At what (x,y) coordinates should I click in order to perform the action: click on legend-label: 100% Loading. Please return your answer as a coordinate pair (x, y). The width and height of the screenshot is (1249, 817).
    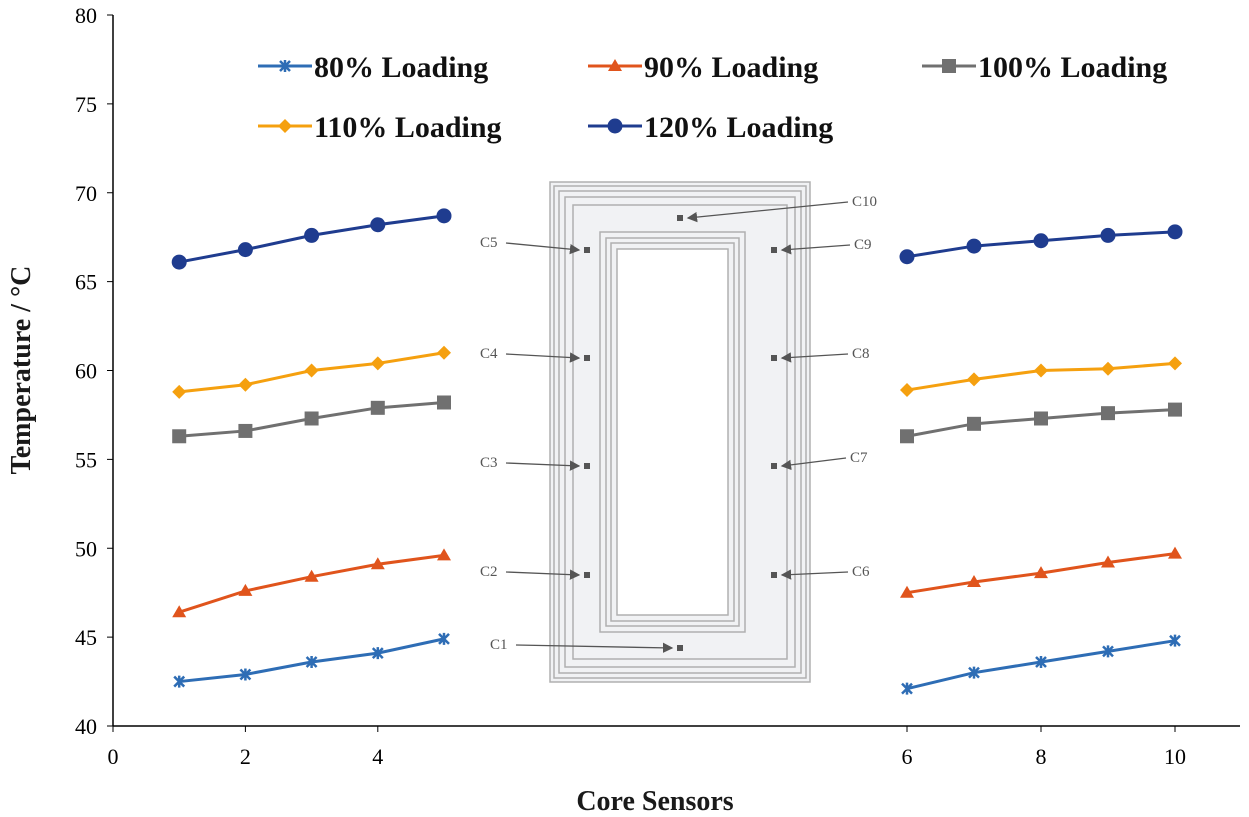
    Looking at the image, I should click on (1072, 67).